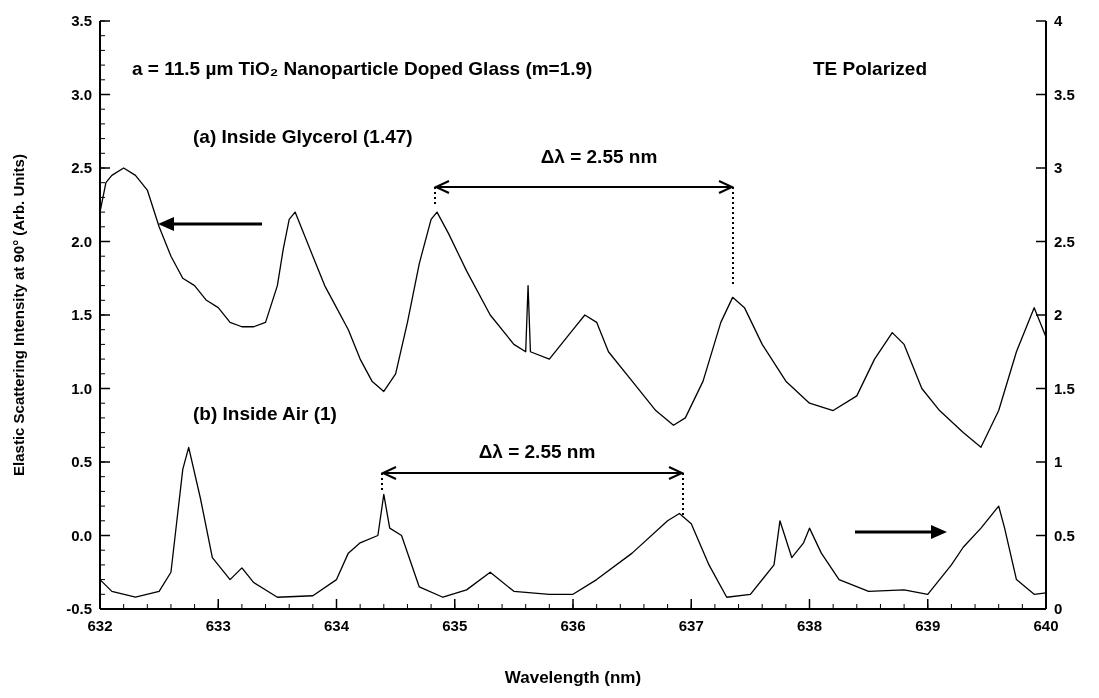 The width and height of the screenshot is (1099, 698). Describe the element at coordinates (1058, 314) in the screenshot. I see `y2-tick-label: 2` at that location.